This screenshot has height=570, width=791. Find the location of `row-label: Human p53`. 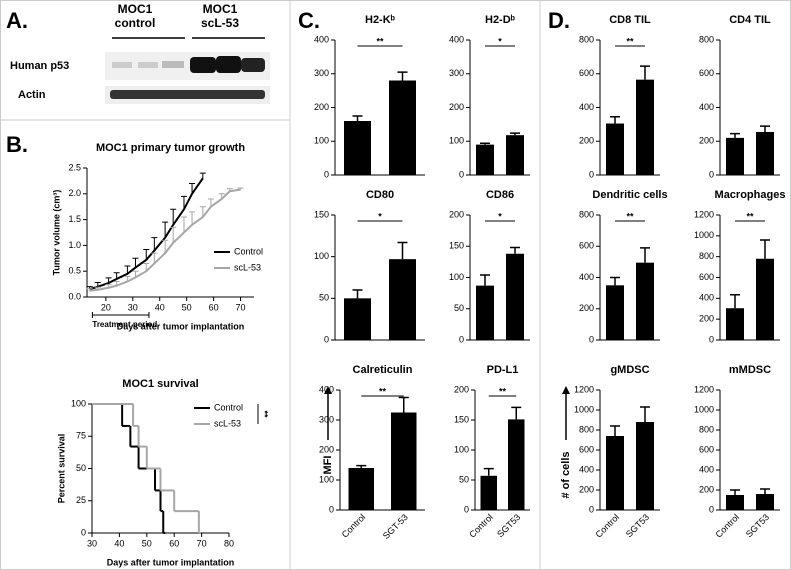

row-label: Human p53 is located at coordinates (39, 66).